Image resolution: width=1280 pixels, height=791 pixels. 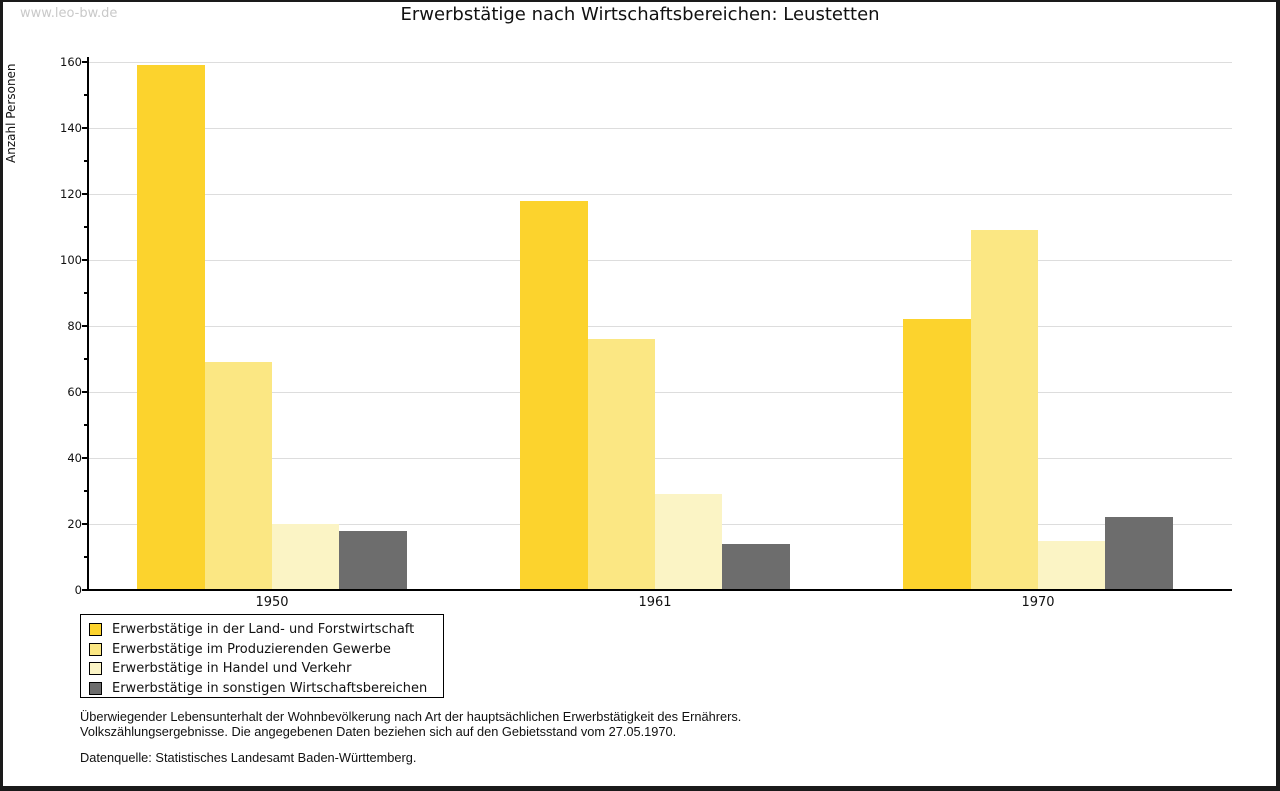 I want to click on x-tick-label-1950: 1950, so click(x=272, y=602).